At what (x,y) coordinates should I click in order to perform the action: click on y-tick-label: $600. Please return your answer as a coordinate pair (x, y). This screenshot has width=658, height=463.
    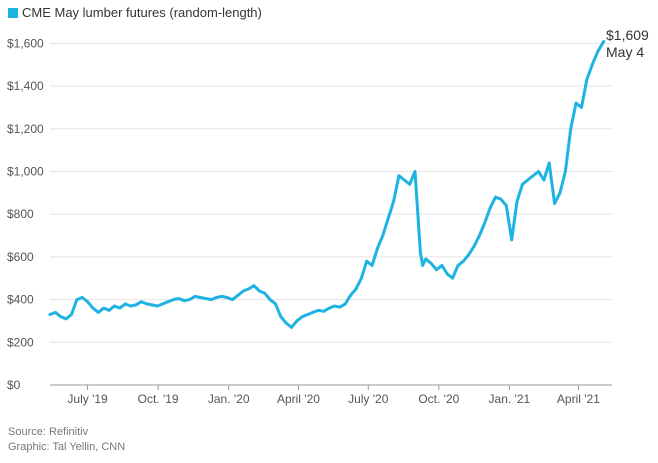
    Looking at the image, I should click on (20, 257).